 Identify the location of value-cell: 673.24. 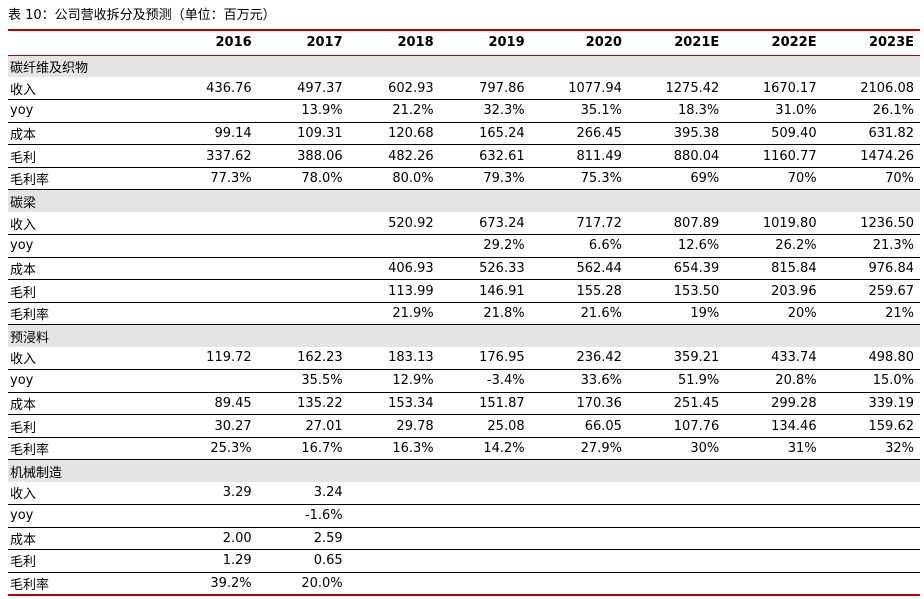
(485, 223).